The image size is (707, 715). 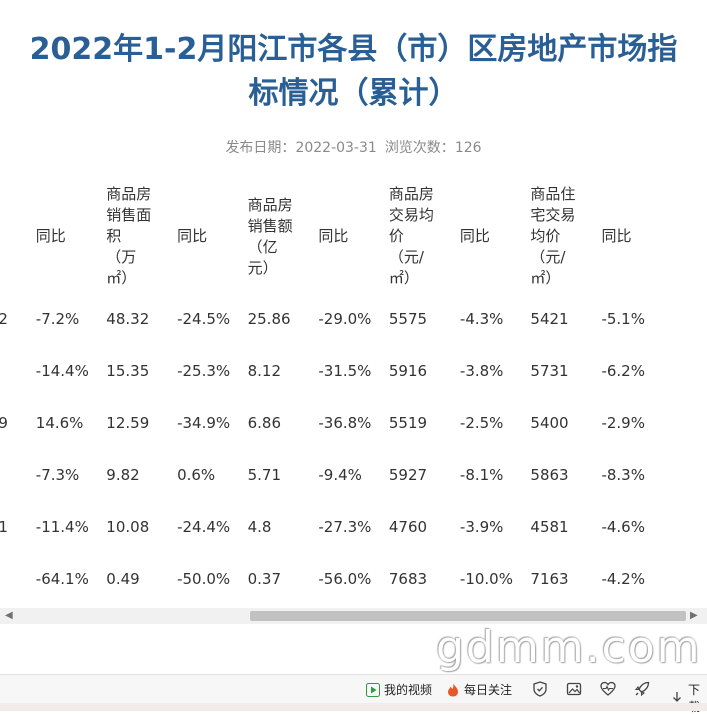 I want to click on column-header: 商品住 宅交易 均价 （元/ ㎡）, so click(x=553, y=236).